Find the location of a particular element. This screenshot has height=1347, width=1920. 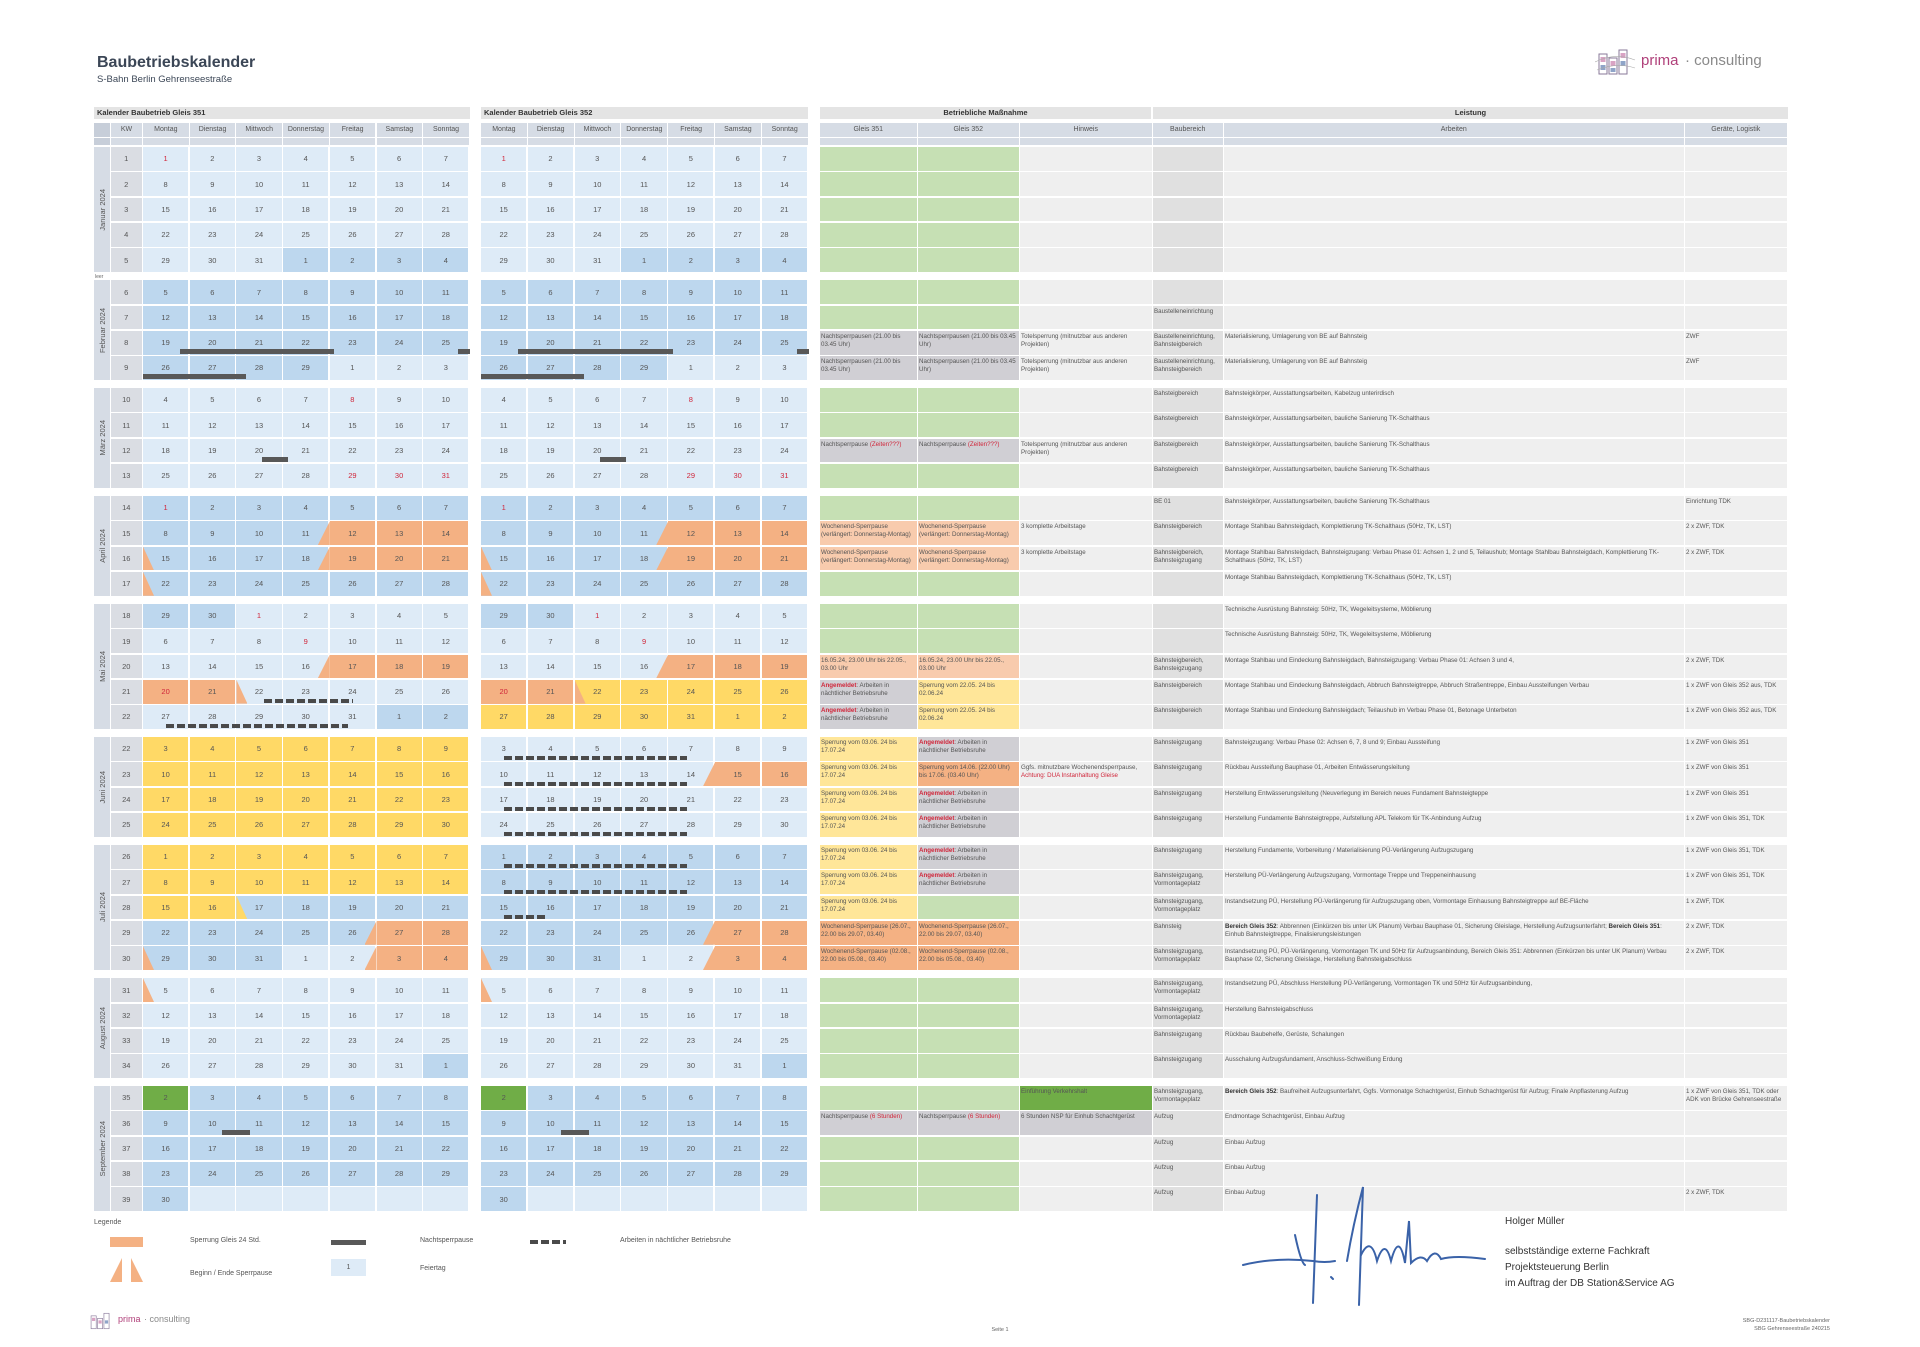

day-cell: 4 is located at coordinates (306, 857).